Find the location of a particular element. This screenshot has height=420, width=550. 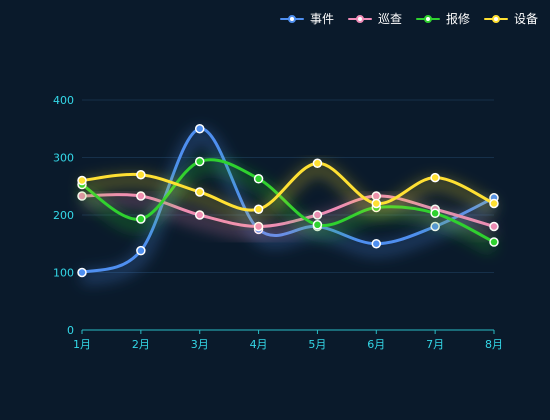

x-tick-label: 7月 is located at coordinates (435, 344).